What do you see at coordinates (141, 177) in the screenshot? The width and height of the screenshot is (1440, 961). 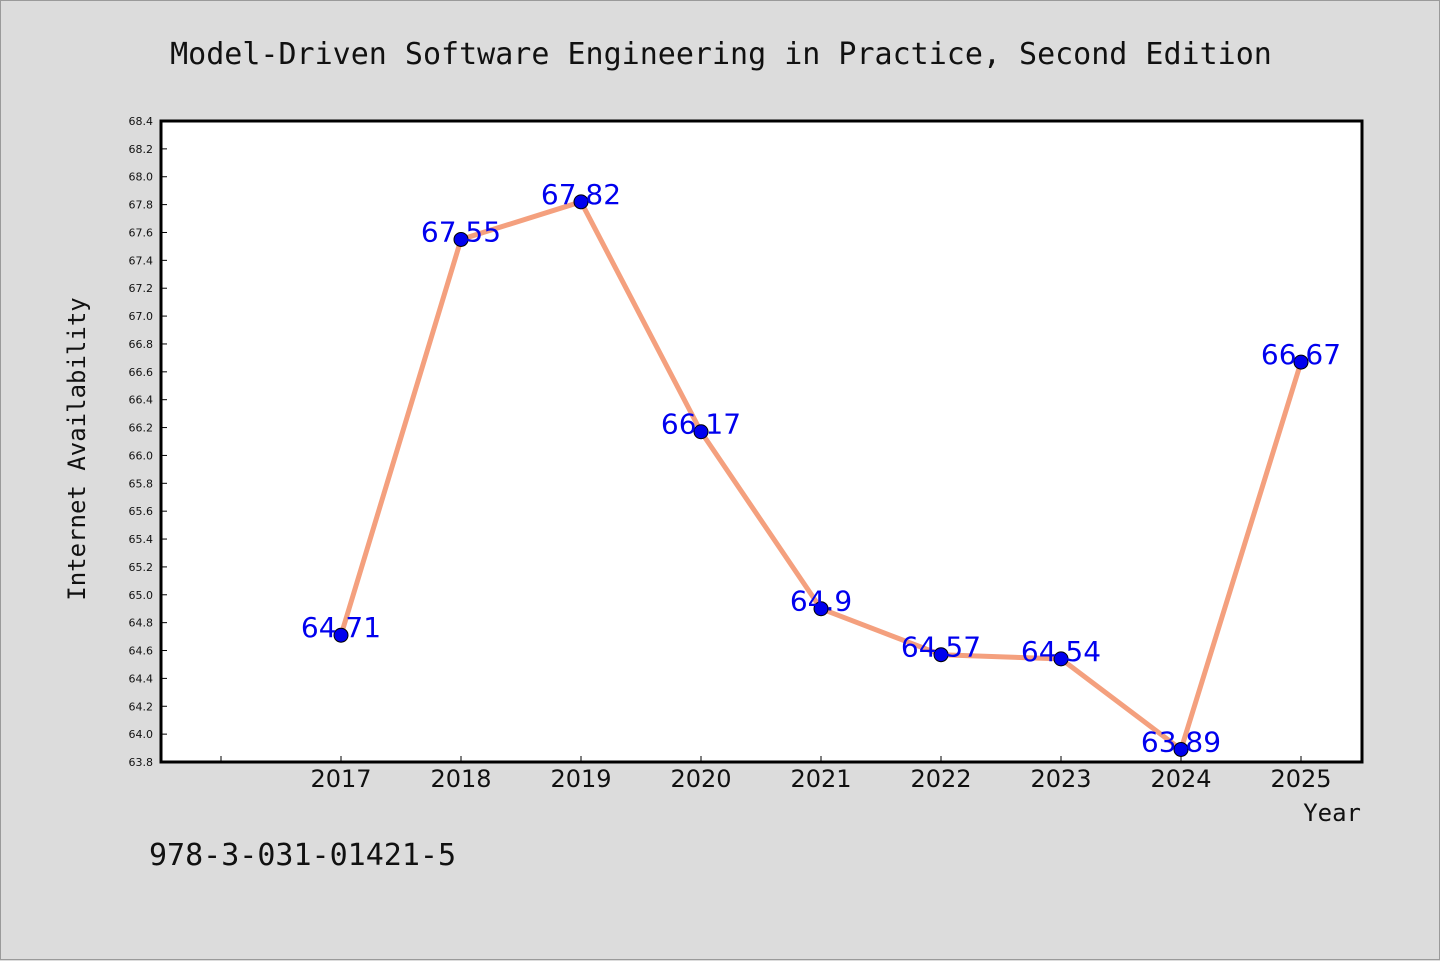 I see `y-tick-label: 68.0` at bounding box center [141, 177].